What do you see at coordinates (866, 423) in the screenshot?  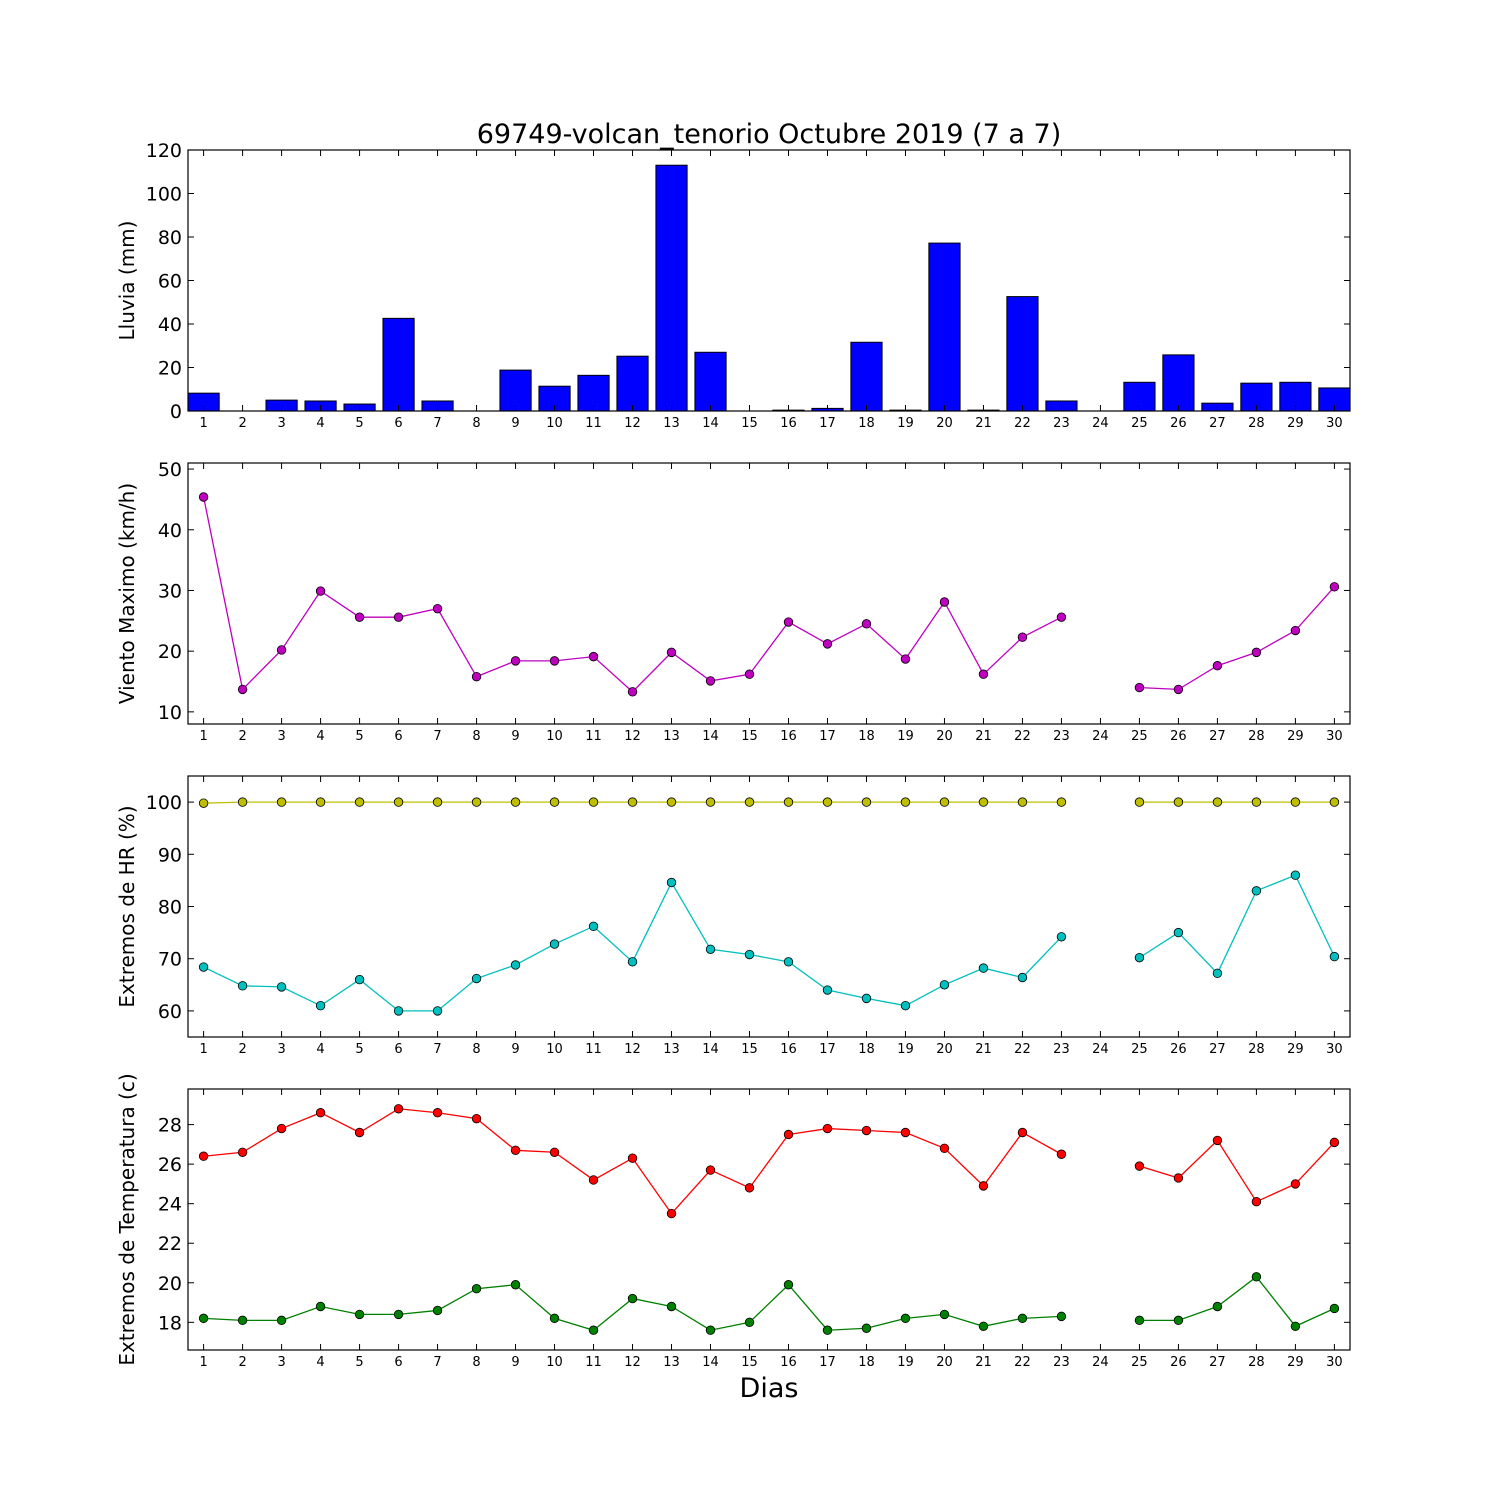 I see `x-tick-label: 18` at bounding box center [866, 423].